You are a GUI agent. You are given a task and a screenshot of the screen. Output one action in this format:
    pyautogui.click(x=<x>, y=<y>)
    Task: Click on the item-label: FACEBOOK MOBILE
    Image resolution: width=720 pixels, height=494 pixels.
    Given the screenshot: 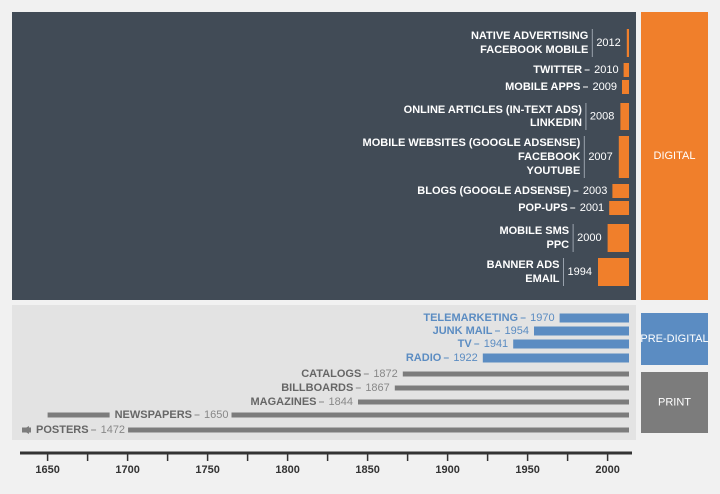 What is the action you would take?
    pyautogui.click(x=534, y=50)
    